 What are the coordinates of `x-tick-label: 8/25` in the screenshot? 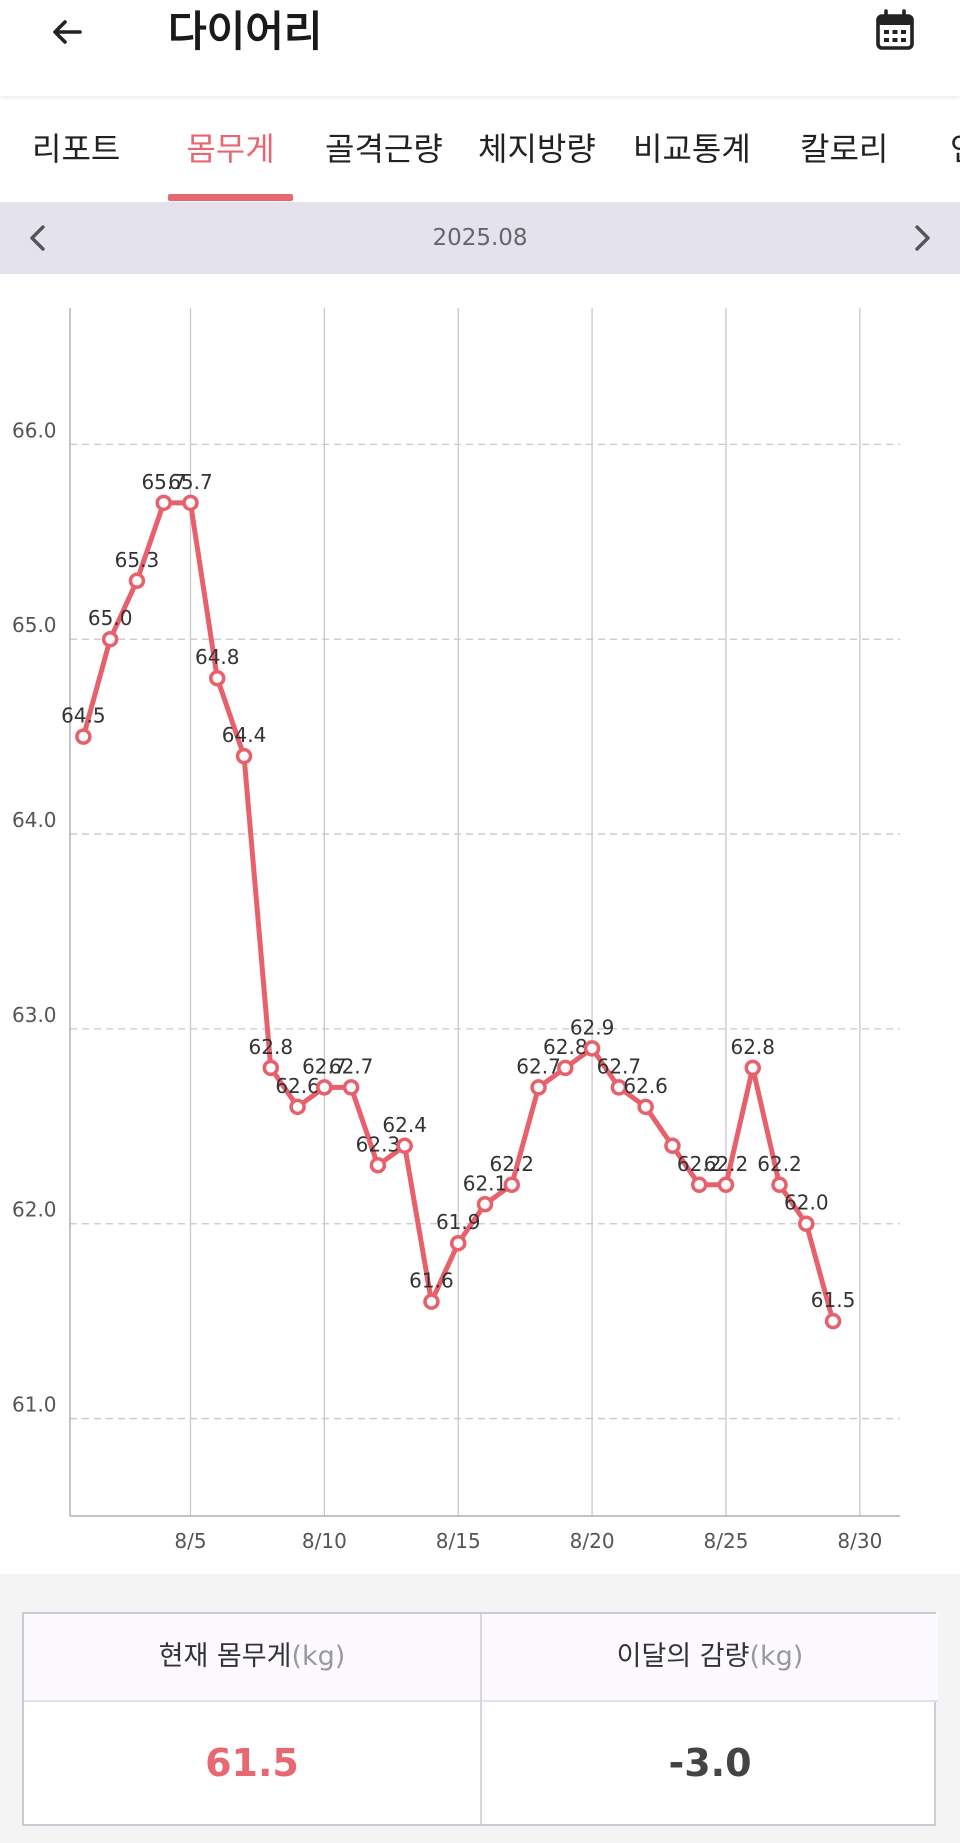 It's located at (726, 1541).